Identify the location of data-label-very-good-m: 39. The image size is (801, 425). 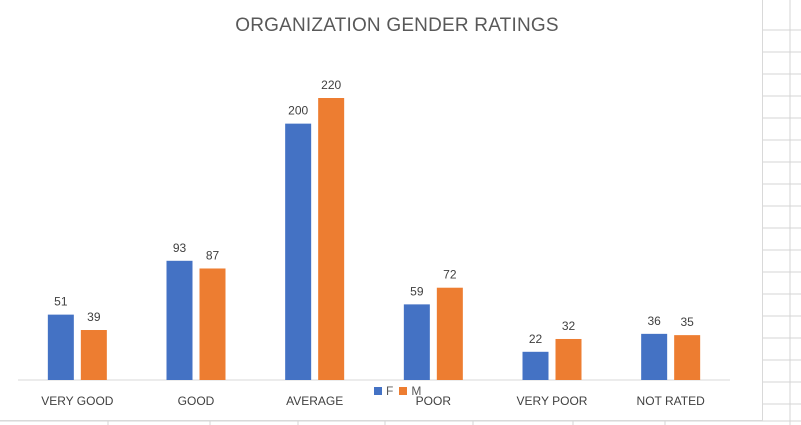
(94, 317).